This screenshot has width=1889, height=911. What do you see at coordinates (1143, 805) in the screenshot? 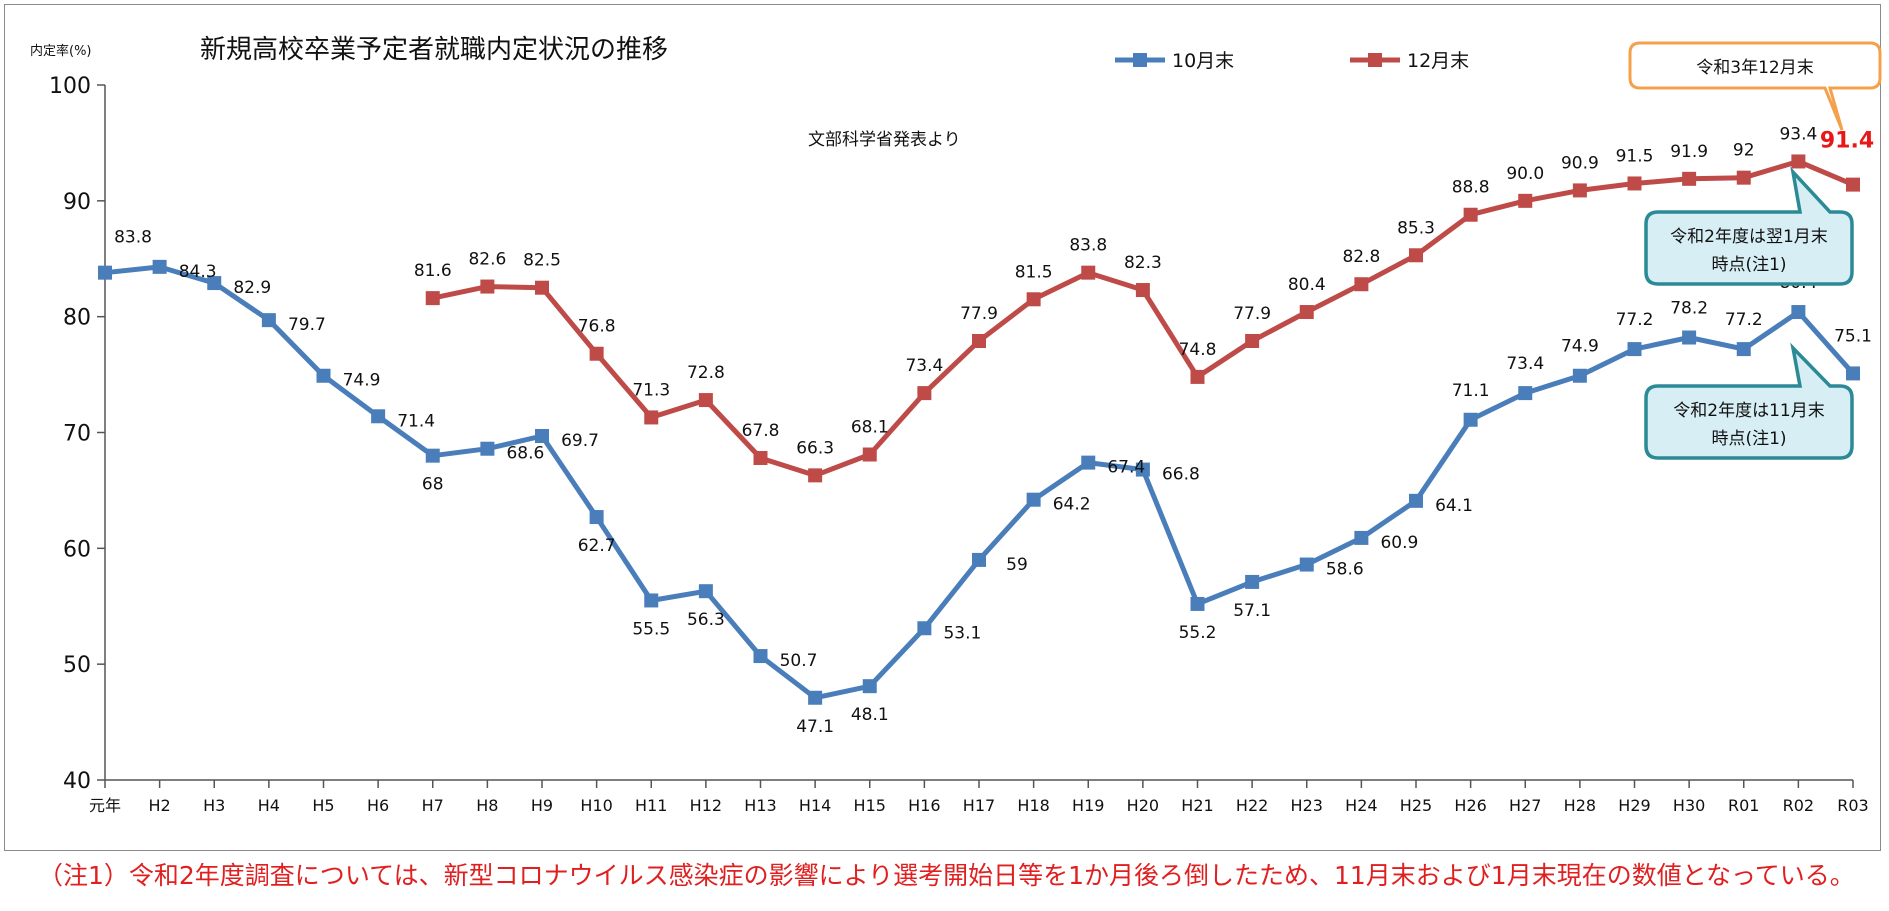
I see `x-tick-label: H20` at bounding box center [1143, 805].